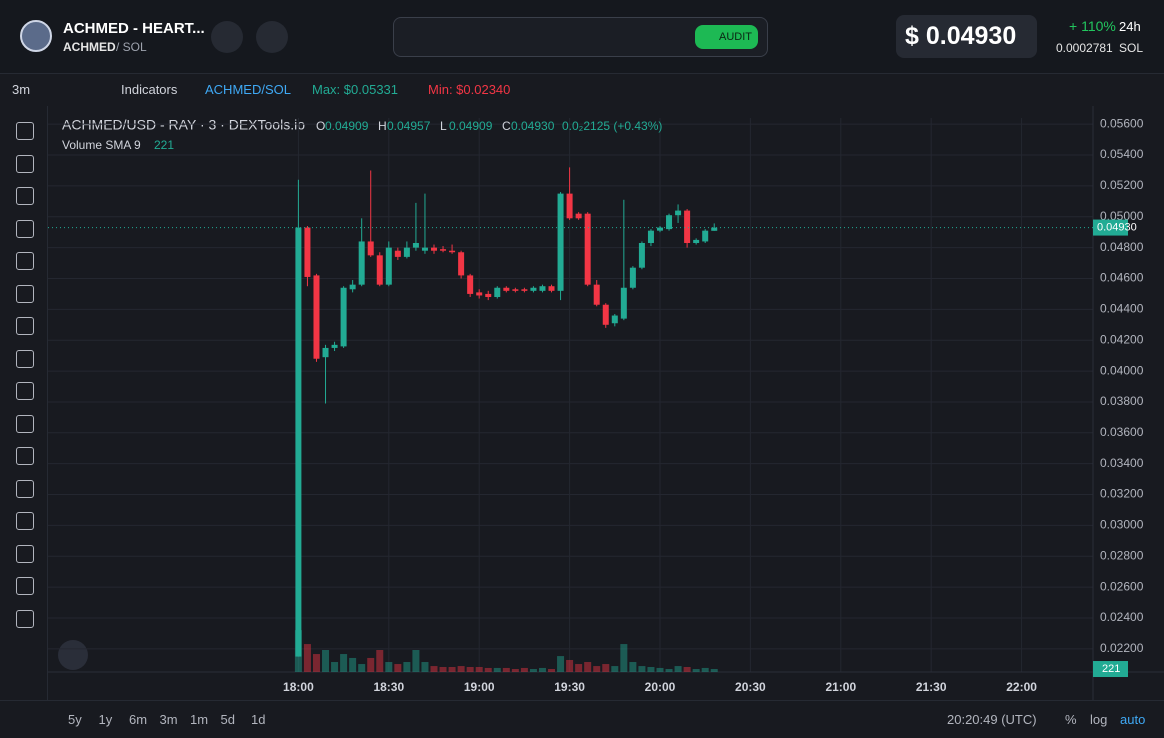  What do you see at coordinates (1122, 278) in the screenshot?
I see `y-tick-label: 0.04600` at bounding box center [1122, 278].